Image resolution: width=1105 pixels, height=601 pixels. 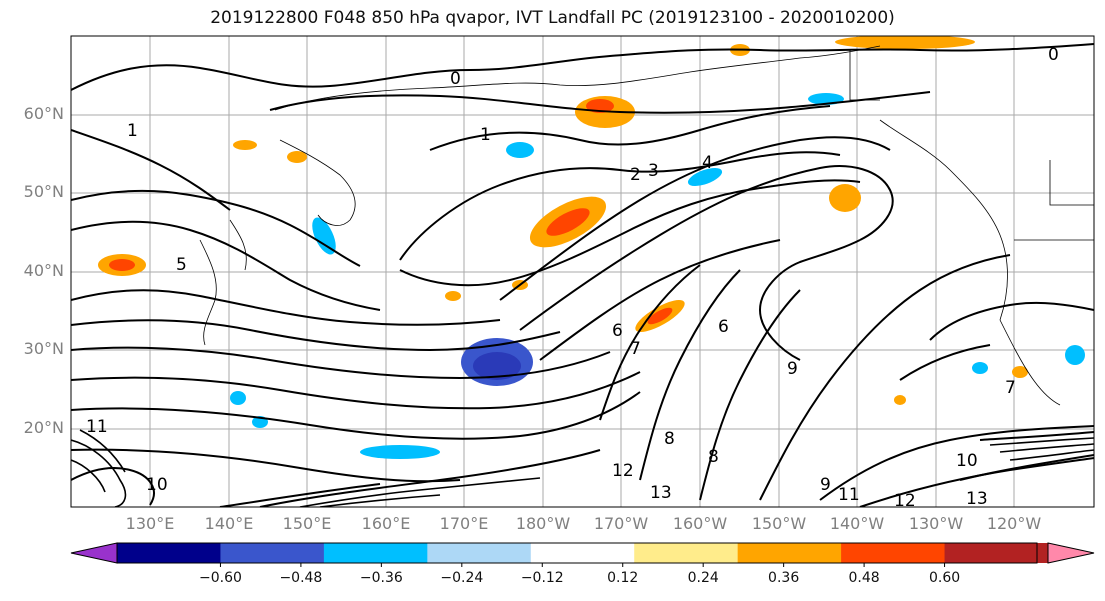 What do you see at coordinates (1014, 523) in the screenshot?
I see `lon-label: 120°W` at bounding box center [1014, 523].